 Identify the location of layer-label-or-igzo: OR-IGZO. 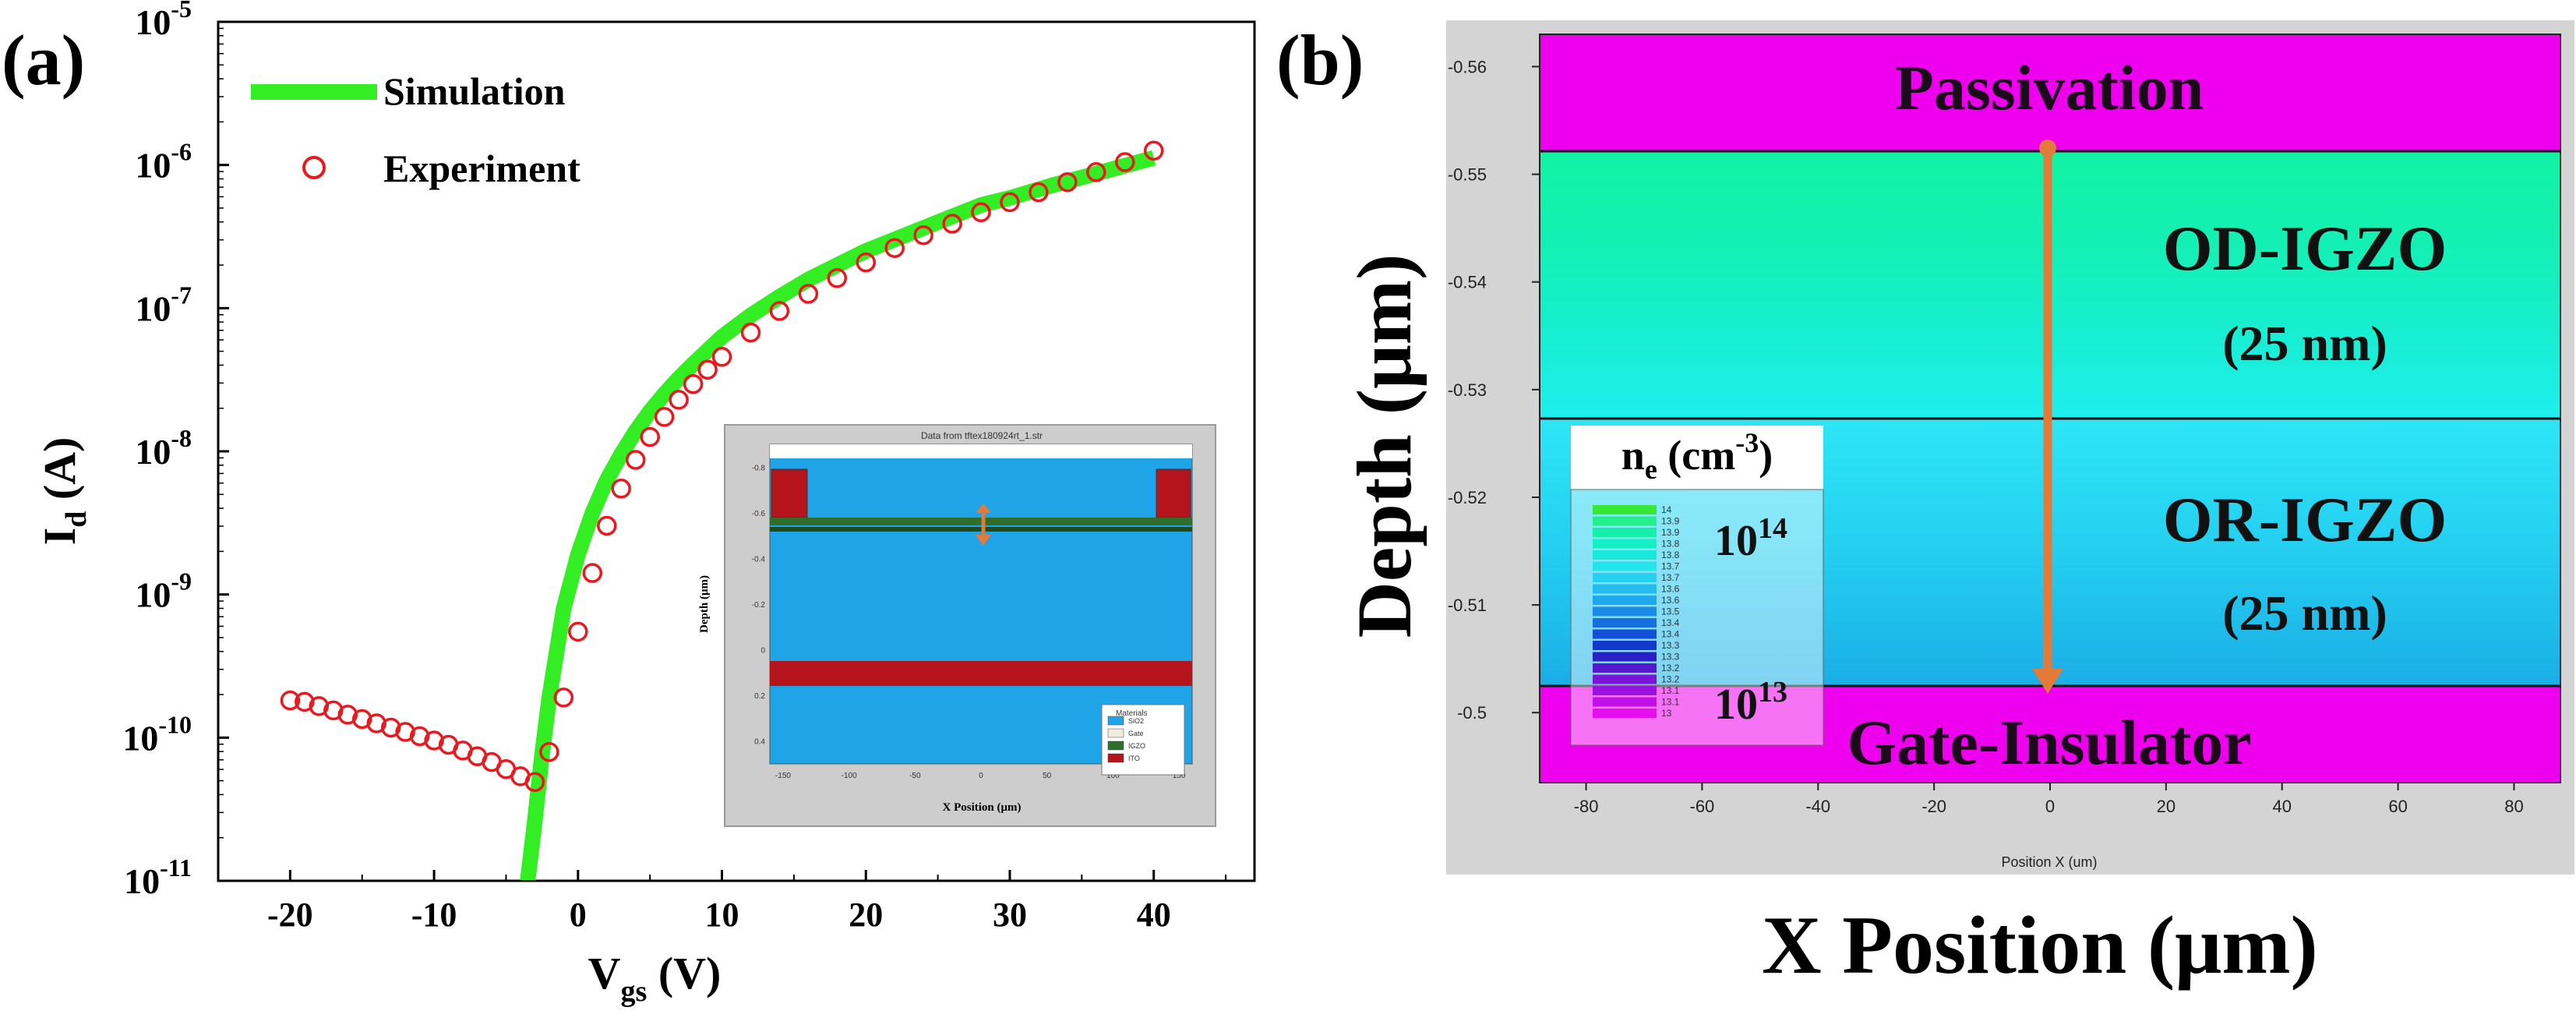
(2305, 519).